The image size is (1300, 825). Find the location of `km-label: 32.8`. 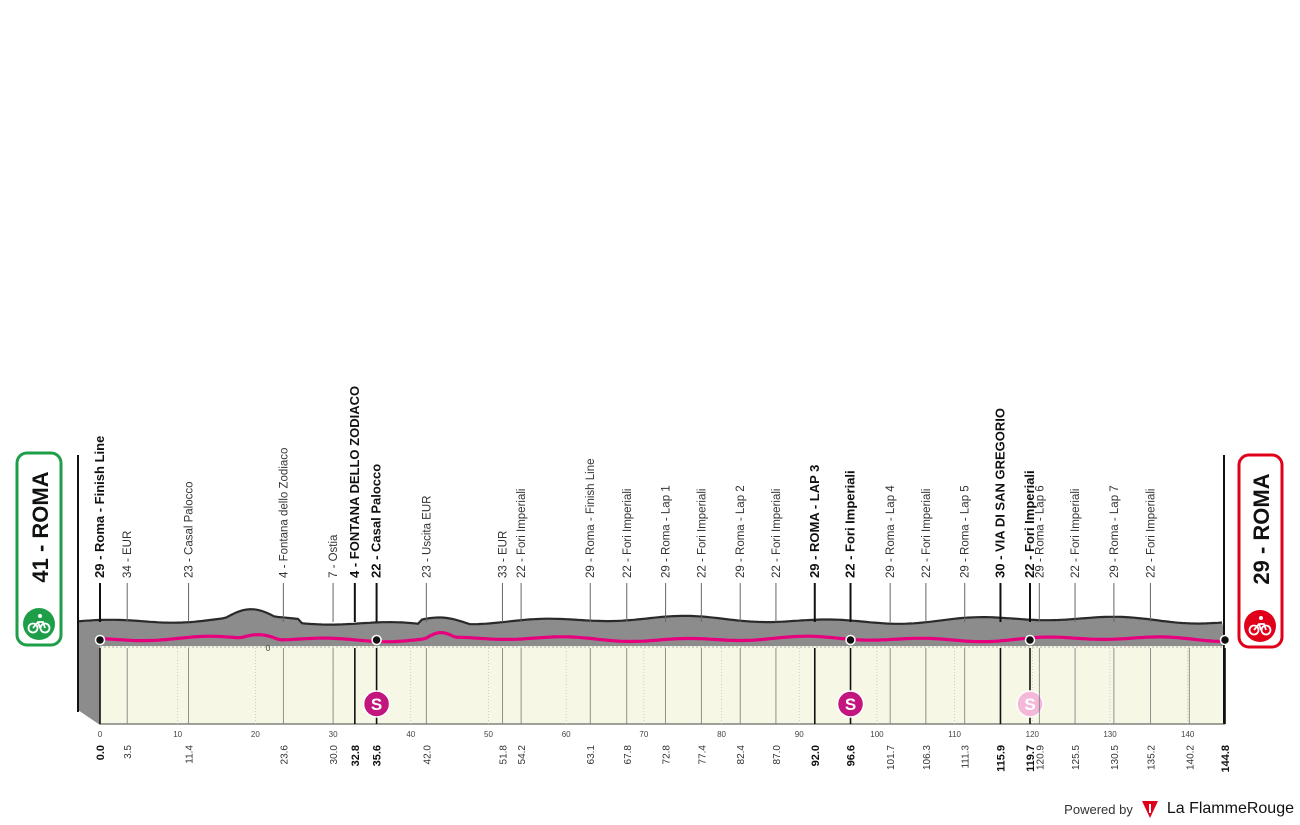

km-label: 32.8 is located at coordinates (356, 755).